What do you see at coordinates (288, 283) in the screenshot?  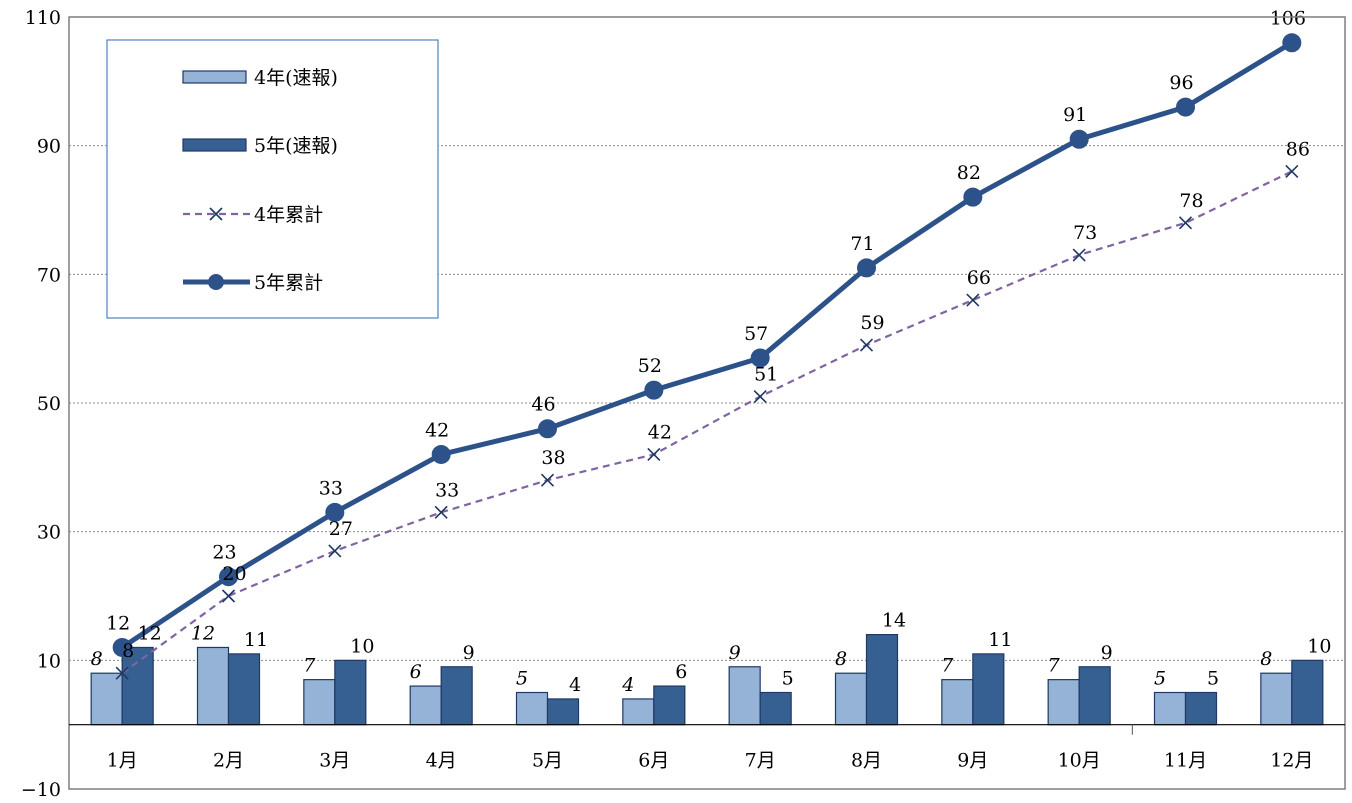 I see `legend-label: 5年累計` at bounding box center [288, 283].